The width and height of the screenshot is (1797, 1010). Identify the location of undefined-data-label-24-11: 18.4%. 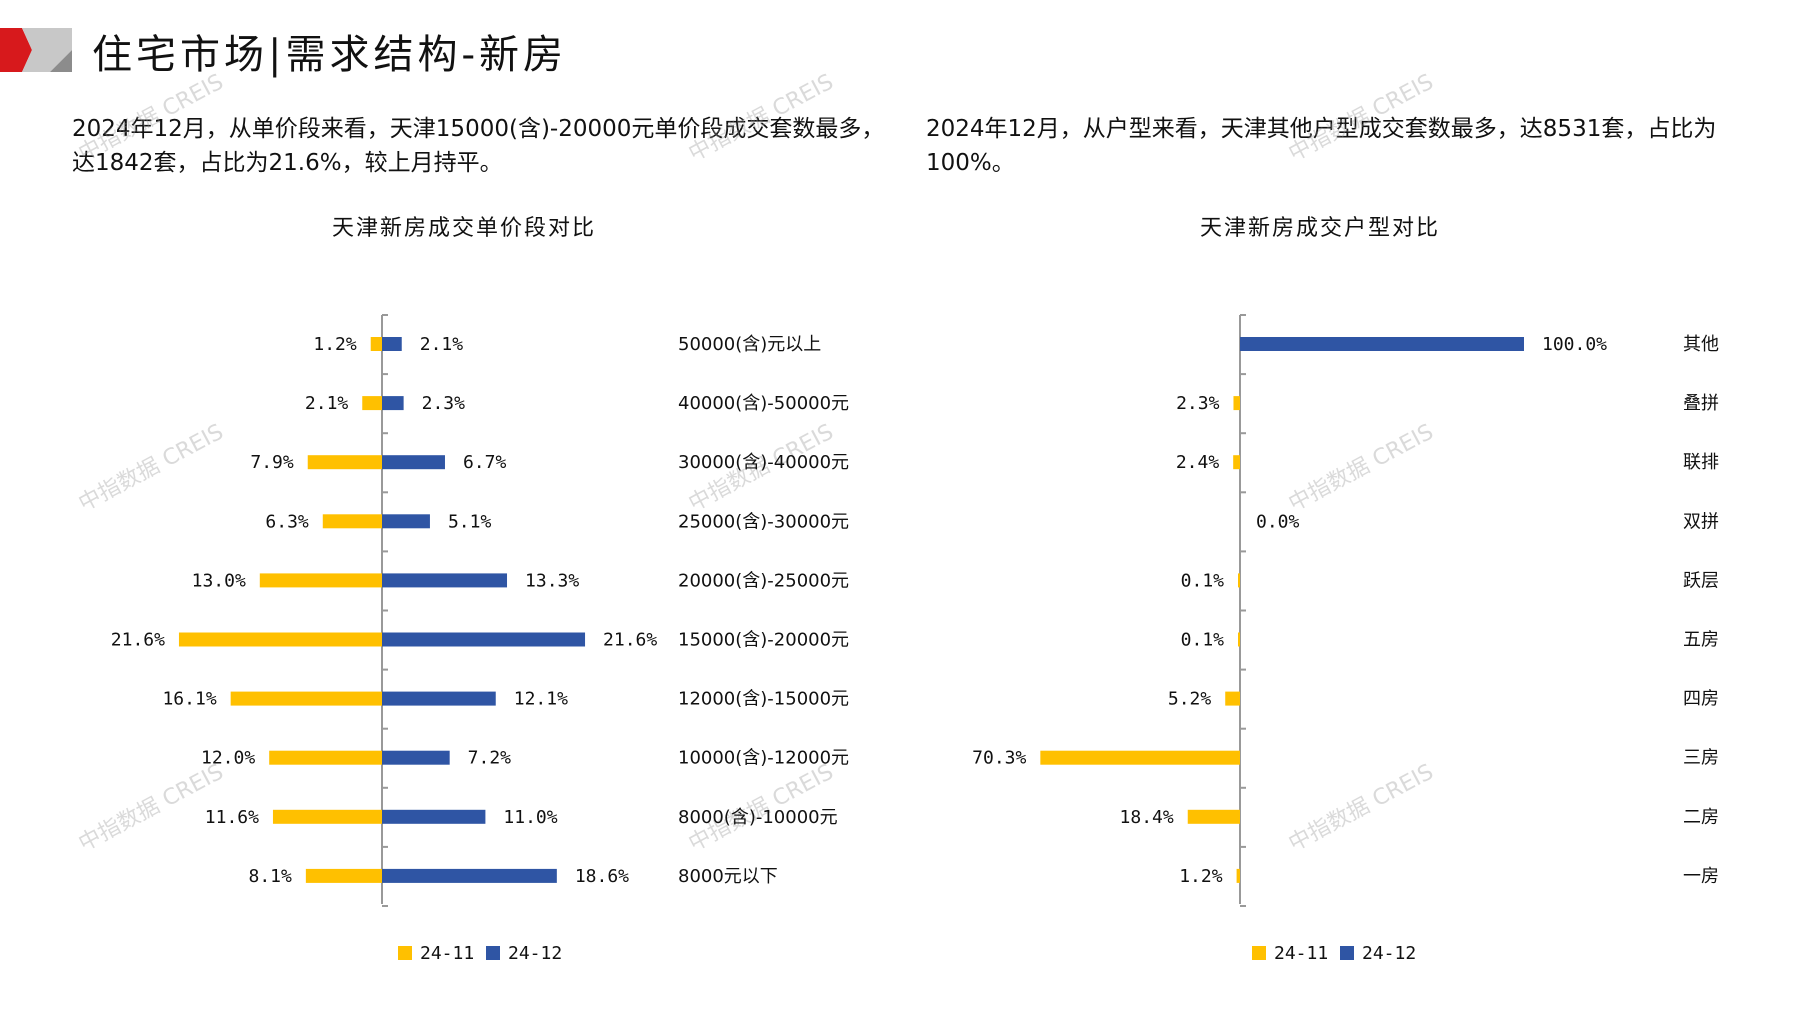
(1147, 817).